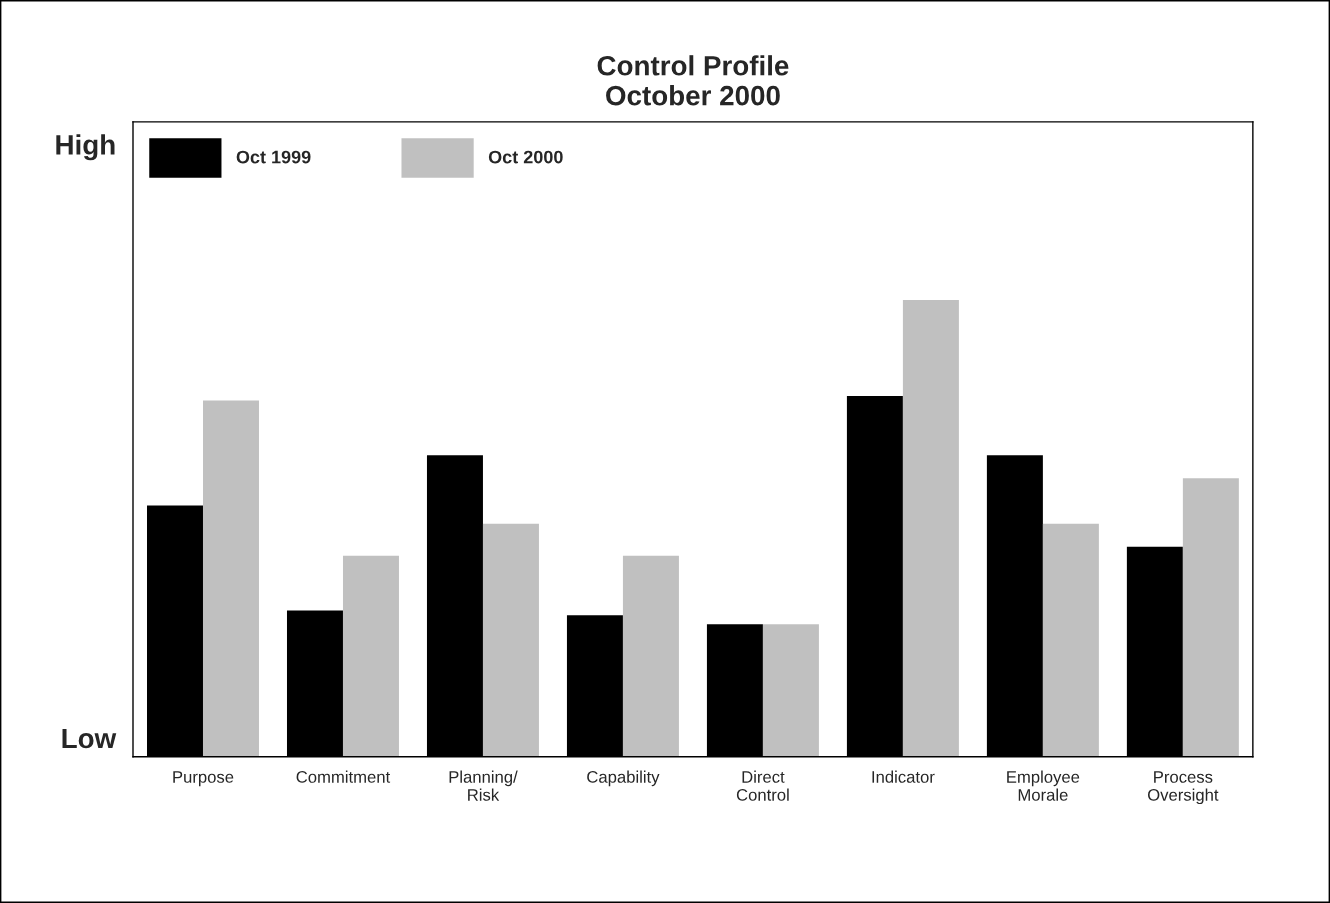 The height and width of the screenshot is (903, 1330). What do you see at coordinates (85, 147) in the screenshot?
I see `text: High` at bounding box center [85, 147].